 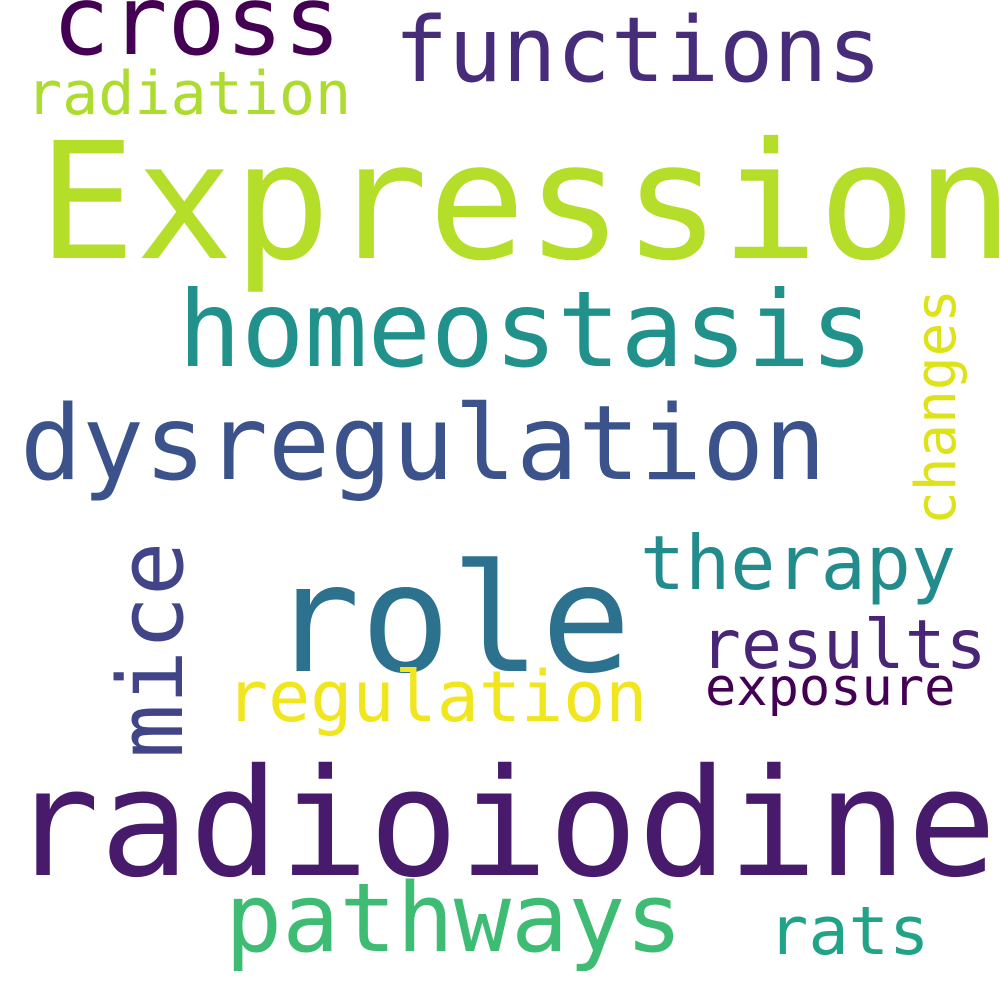 I want to click on word-mice: mice, so click(x=151, y=650).